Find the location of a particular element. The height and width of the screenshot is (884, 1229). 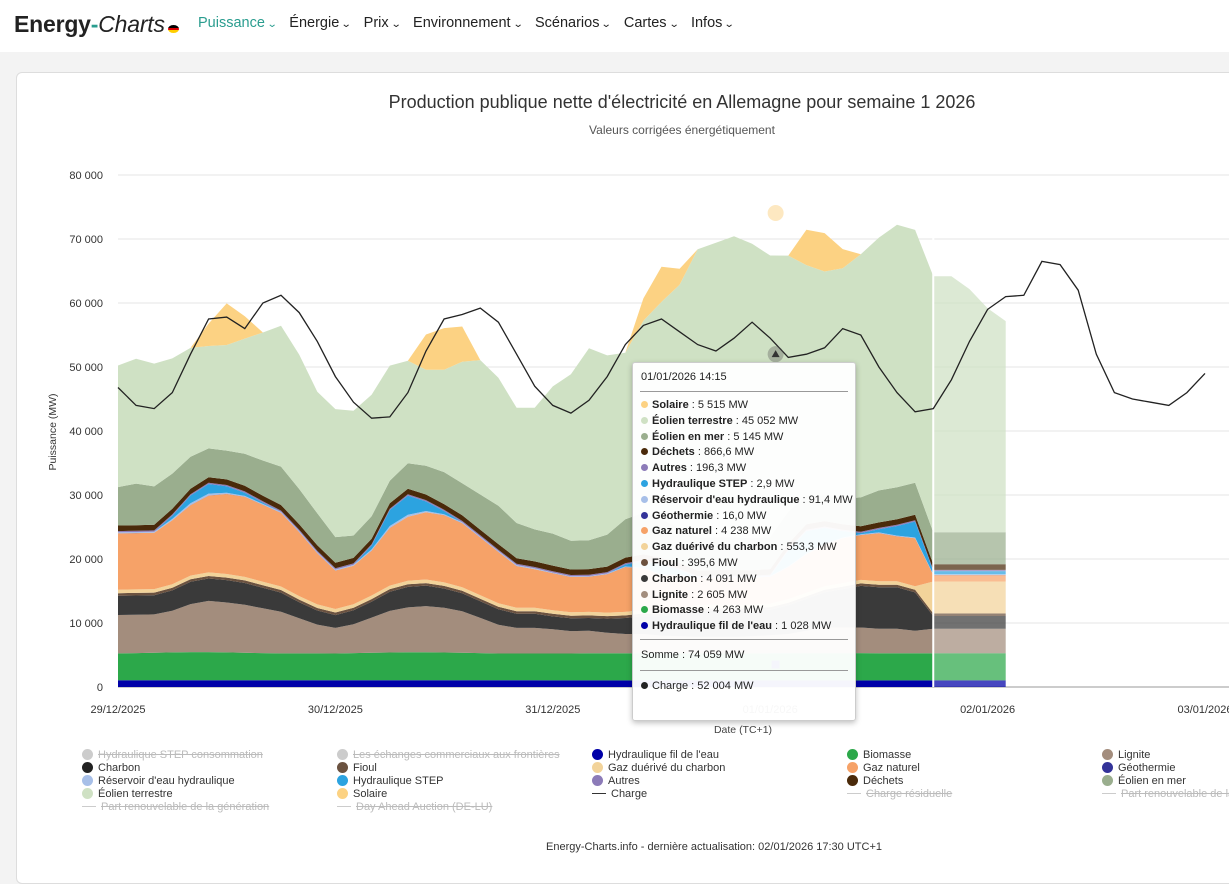

area--olien-en-mer-forecast is located at coordinates (969, 548).